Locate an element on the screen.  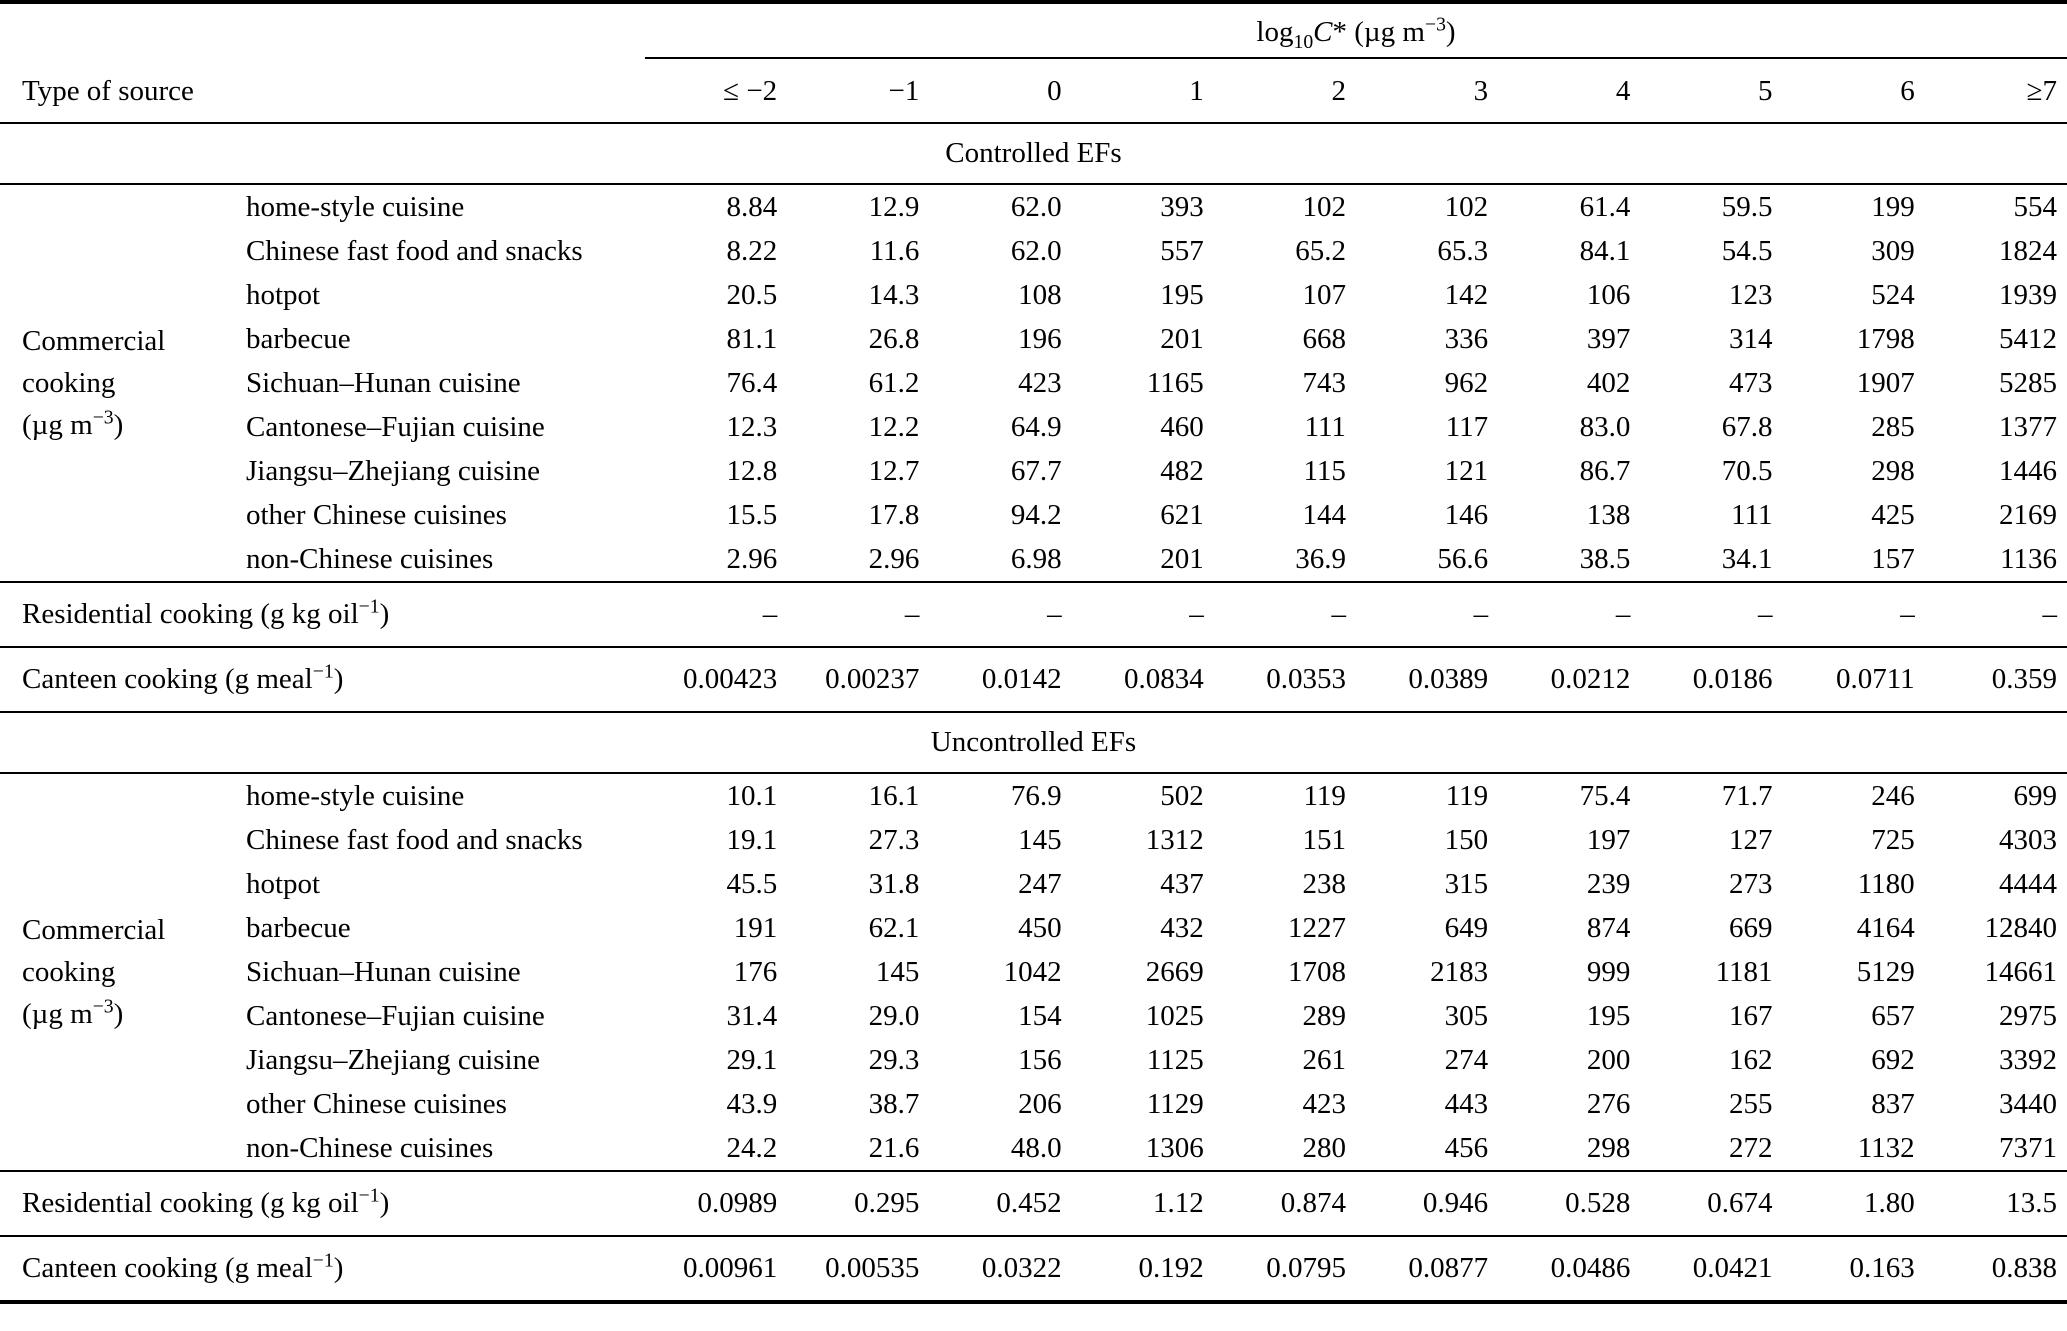
value-cell: 144 is located at coordinates (1324, 515).